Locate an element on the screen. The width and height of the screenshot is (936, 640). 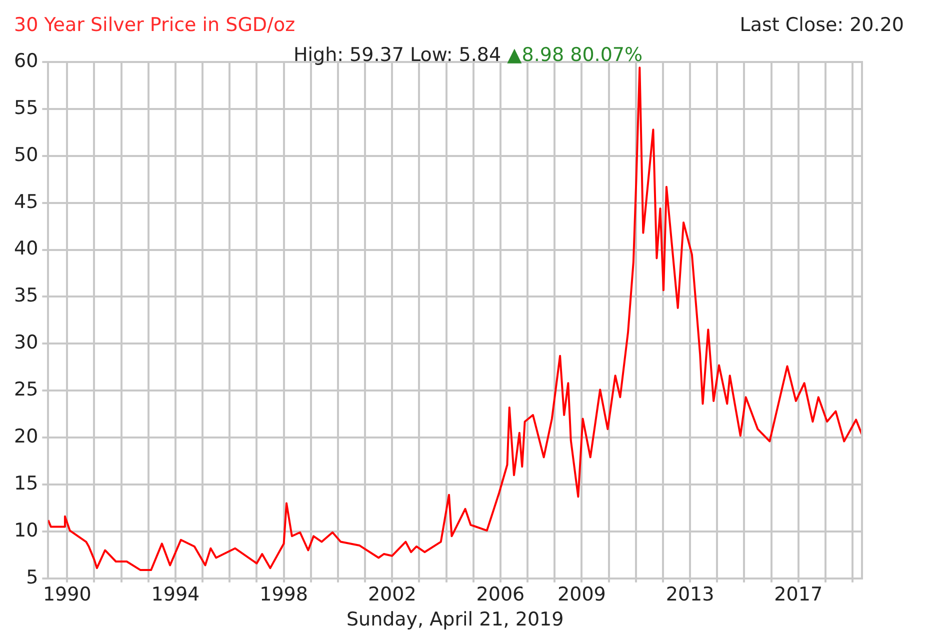
x-tick-label: 2013 is located at coordinates (690, 595).